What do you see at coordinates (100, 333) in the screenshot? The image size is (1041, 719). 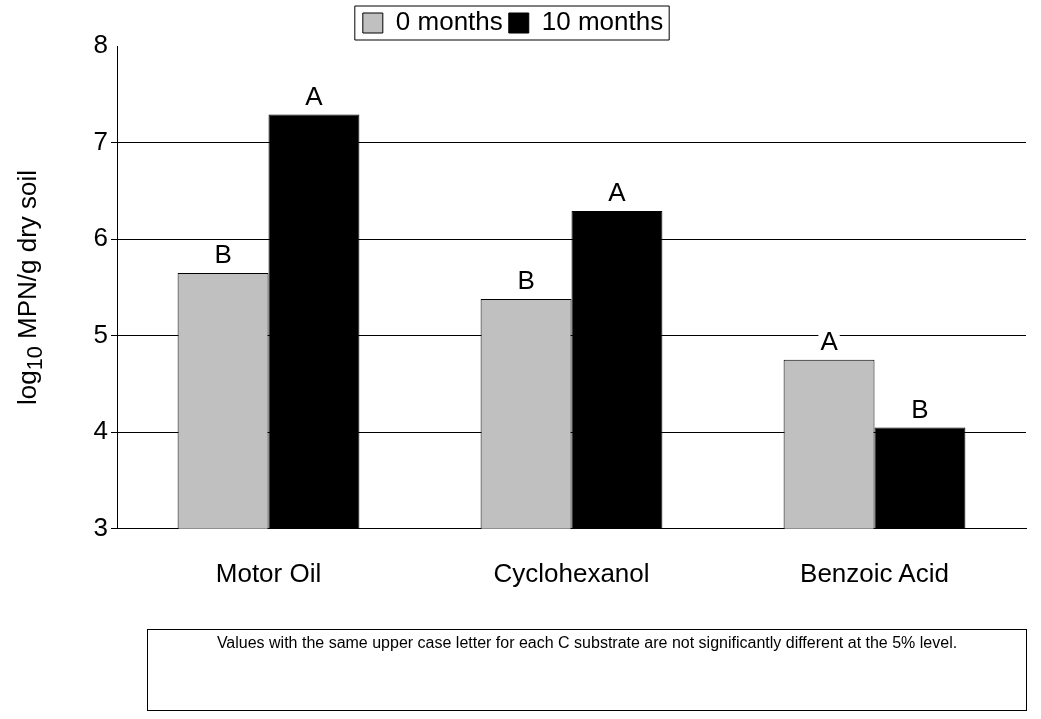 I see `y-tick-label: 5` at bounding box center [100, 333].